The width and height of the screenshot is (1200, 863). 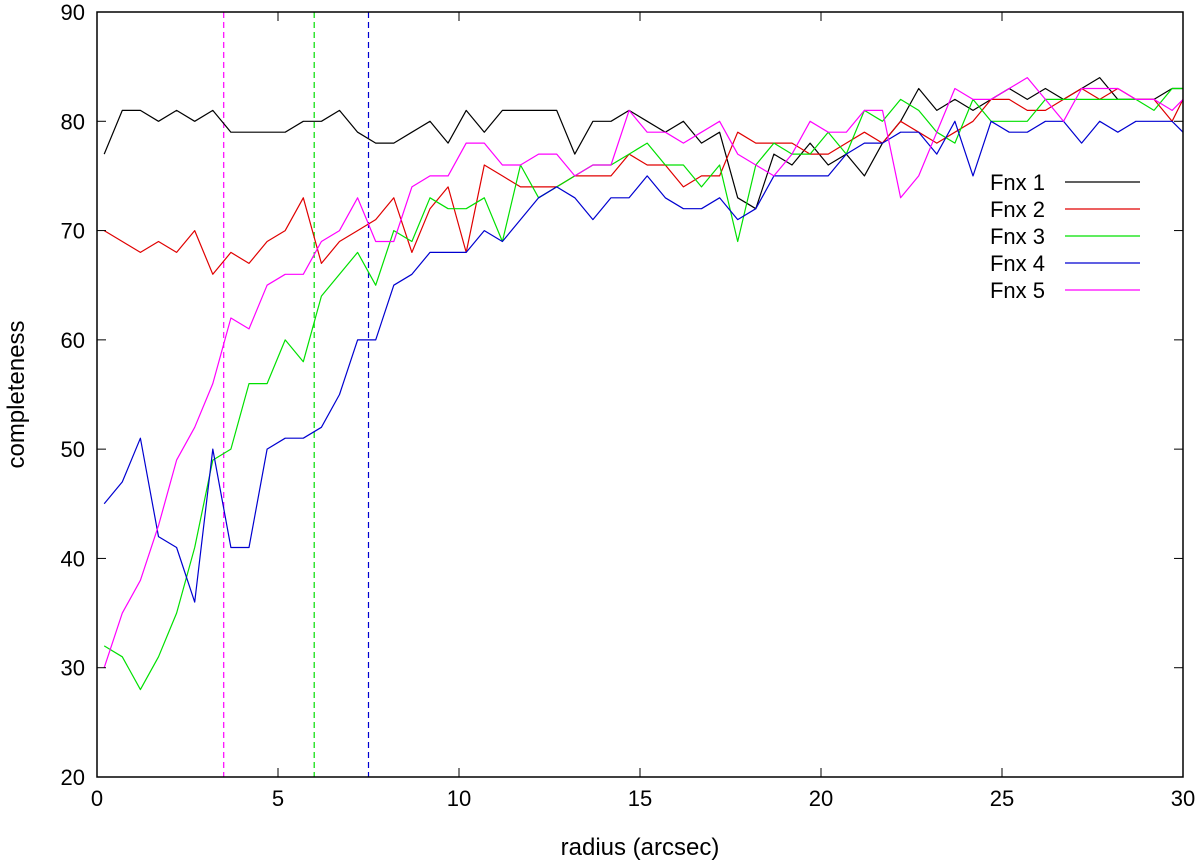 What do you see at coordinates (1017, 182) in the screenshot?
I see `legend-label-1: Fnx 1` at bounding box center [1017, 182].